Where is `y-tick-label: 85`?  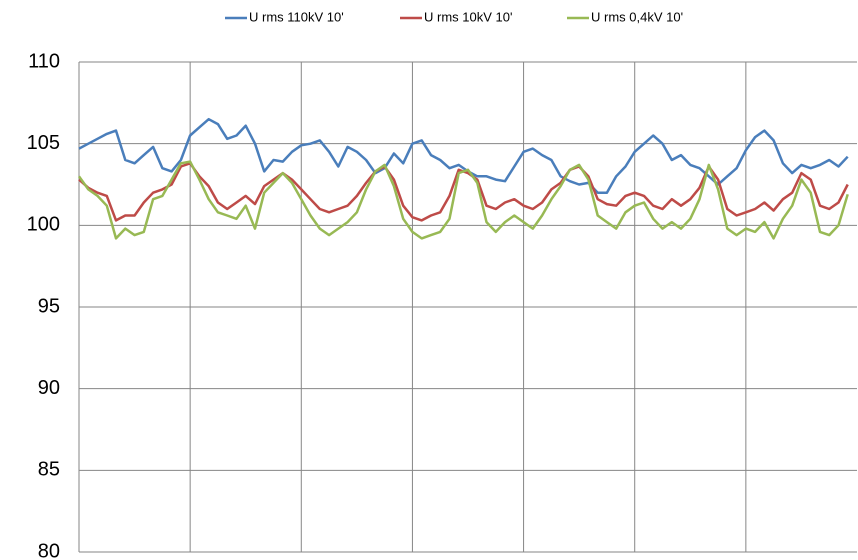 y-tick-label: 85 is located at coordinates (49, 470).